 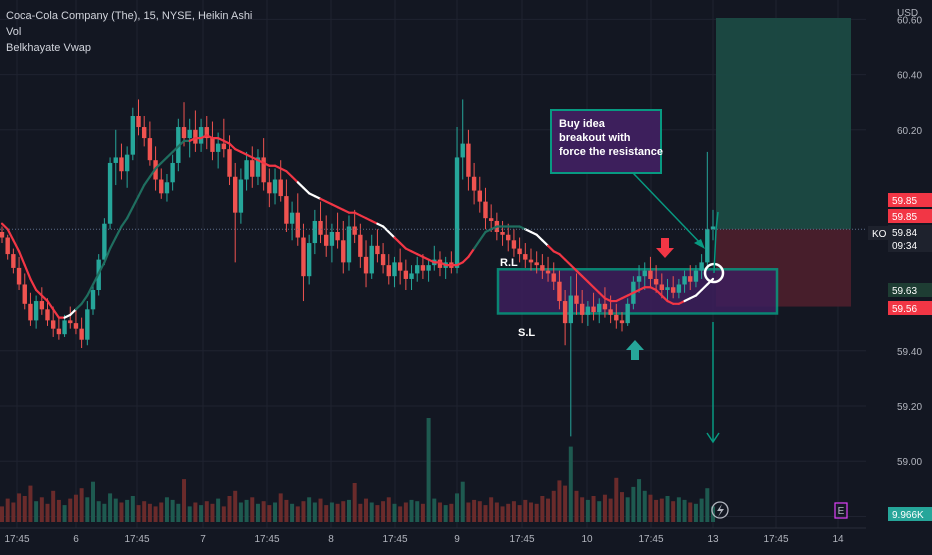 I want to click on price-tag-label: 59.85, so click(x=904, y=201).